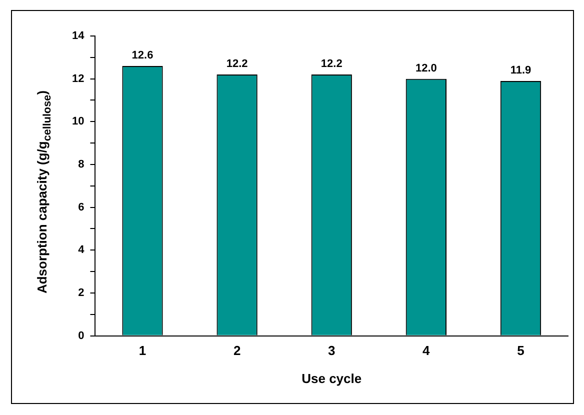 The height and width of the screenshot is (415, 584). Describe the element at coordinates (79, 36) in the screenshot. I see `y-tick-label: 14` at that location.